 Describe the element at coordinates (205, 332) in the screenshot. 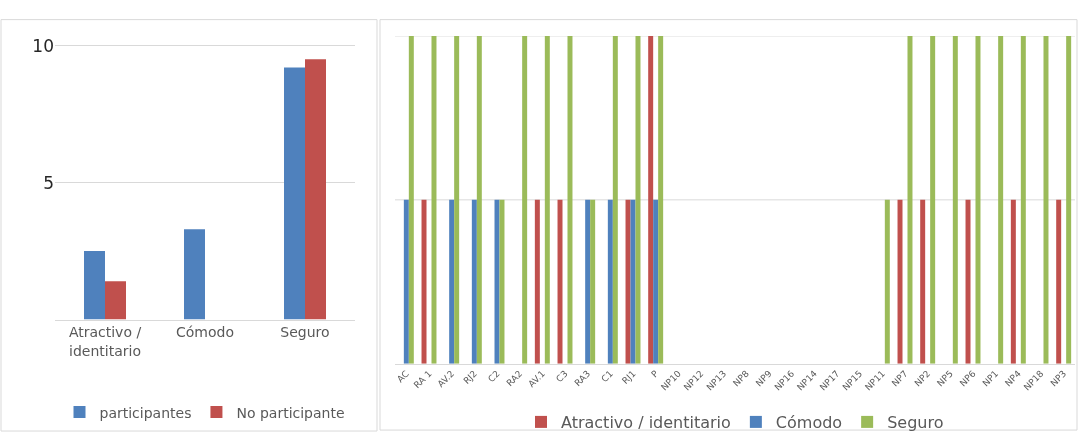

I see `x-tick-label: Cómodo` at that location.